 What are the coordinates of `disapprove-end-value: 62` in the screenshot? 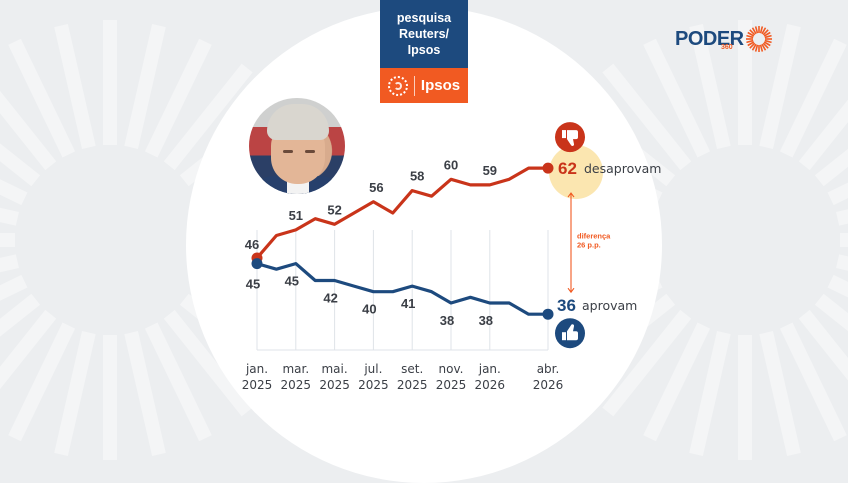 It's located at (567, 168).